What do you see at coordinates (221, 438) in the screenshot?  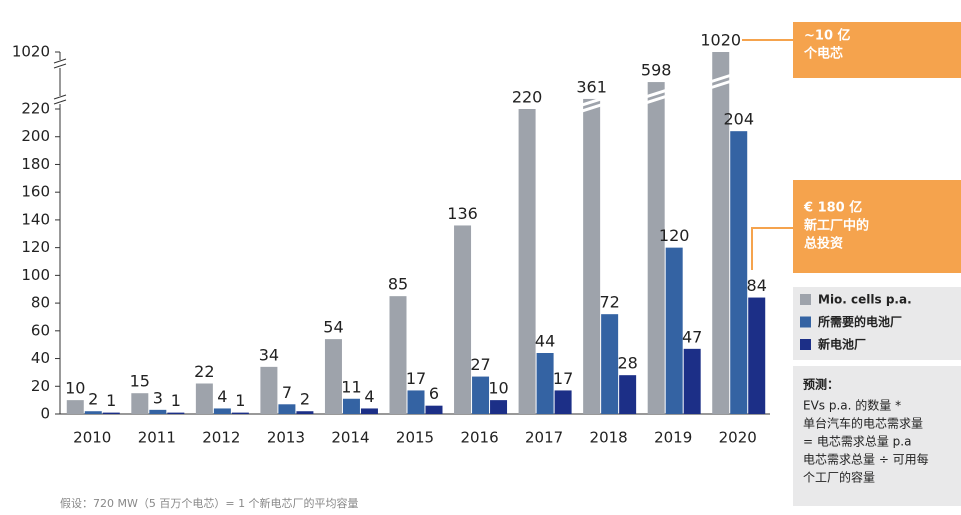 I see `x-tick-label: 2012` at bounding box center [221, 438].